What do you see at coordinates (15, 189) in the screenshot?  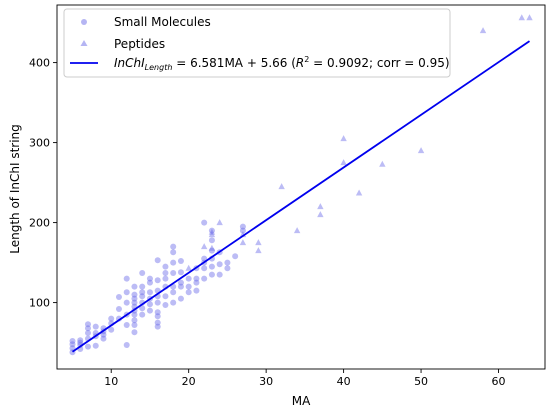 I see `y-axis-label: Length of InChI string` at bounding box center [15, 189].